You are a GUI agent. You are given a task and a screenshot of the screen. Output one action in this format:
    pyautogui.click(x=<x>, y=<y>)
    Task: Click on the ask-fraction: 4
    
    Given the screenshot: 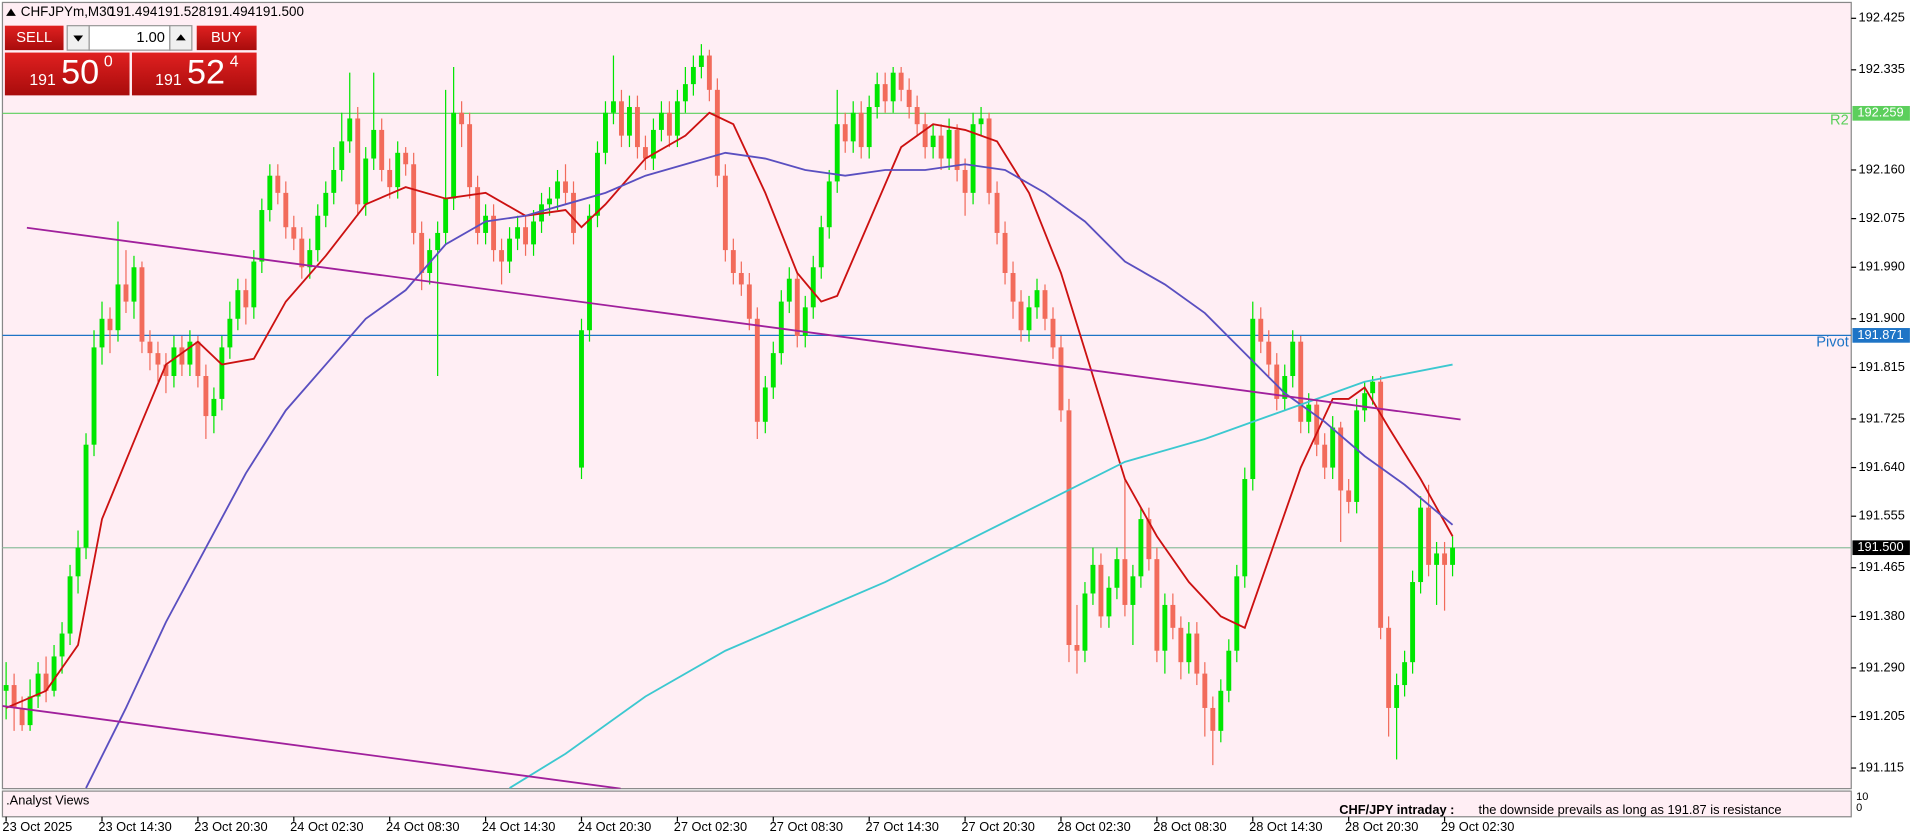 What is the action you would take?
    pyautogui.click(x=234, y=62)
    